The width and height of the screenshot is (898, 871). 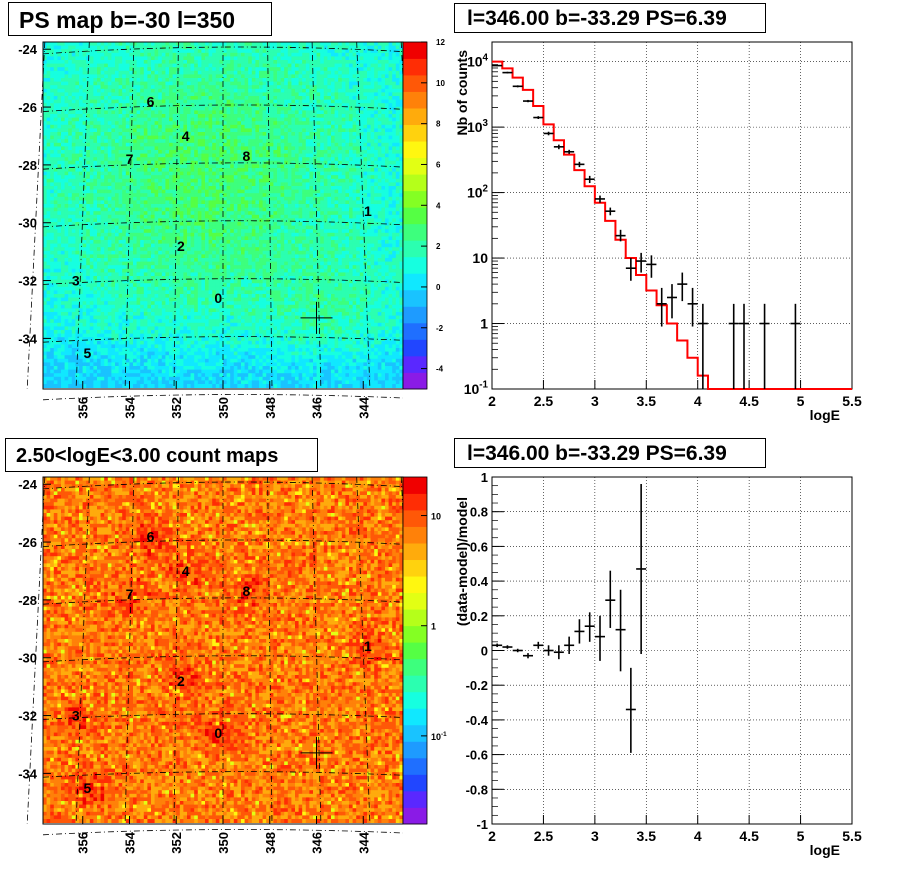 I want to click on y-tick-label: -0.8, so click(x=477, y=789).